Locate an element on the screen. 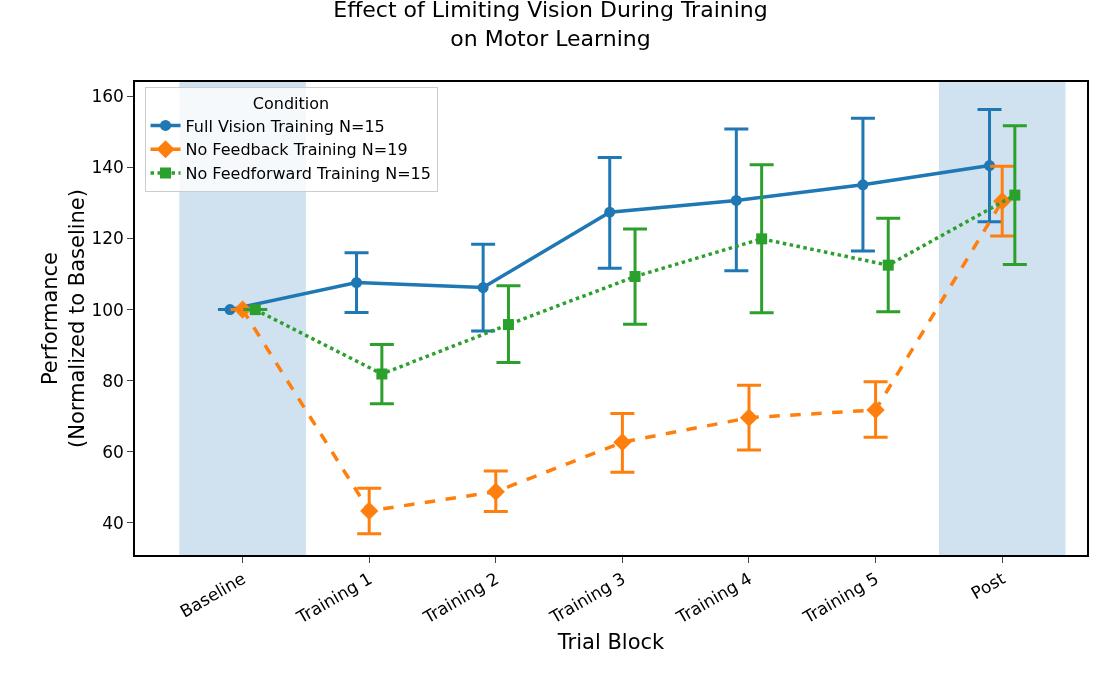 The width and height of the screenshot is (1101, 681). y-tick-label: 140 is located at coordinates (107, 167).